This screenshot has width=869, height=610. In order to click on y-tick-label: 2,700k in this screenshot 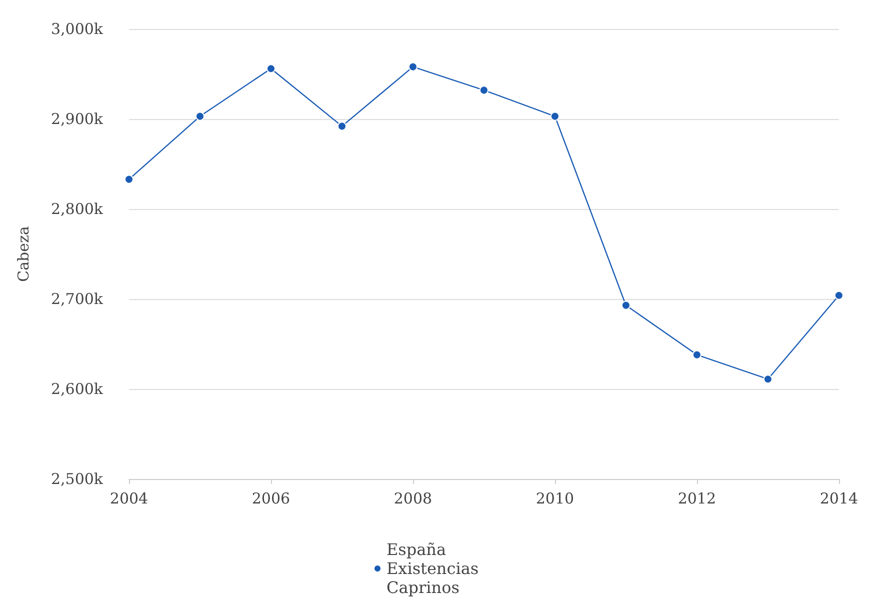, I will do `click(77, 299)`.